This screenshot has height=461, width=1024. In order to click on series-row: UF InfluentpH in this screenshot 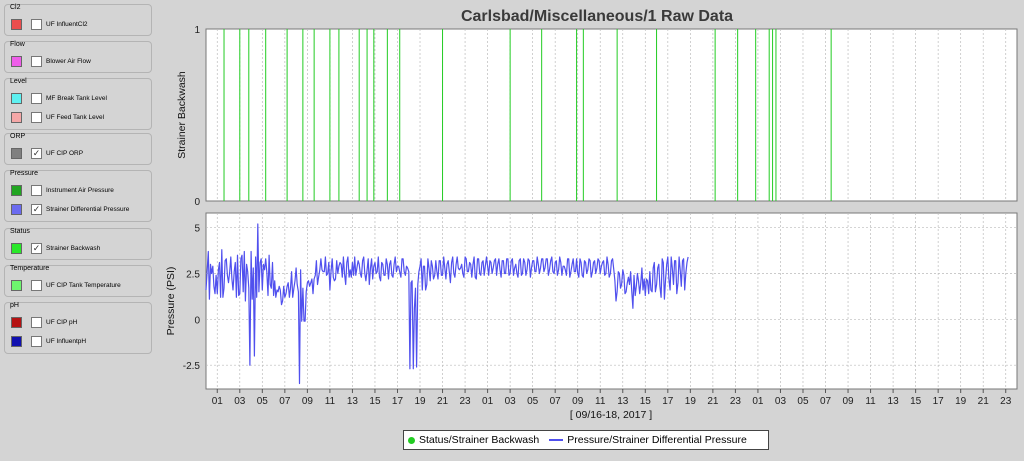, I will do `click(48, 341)`.